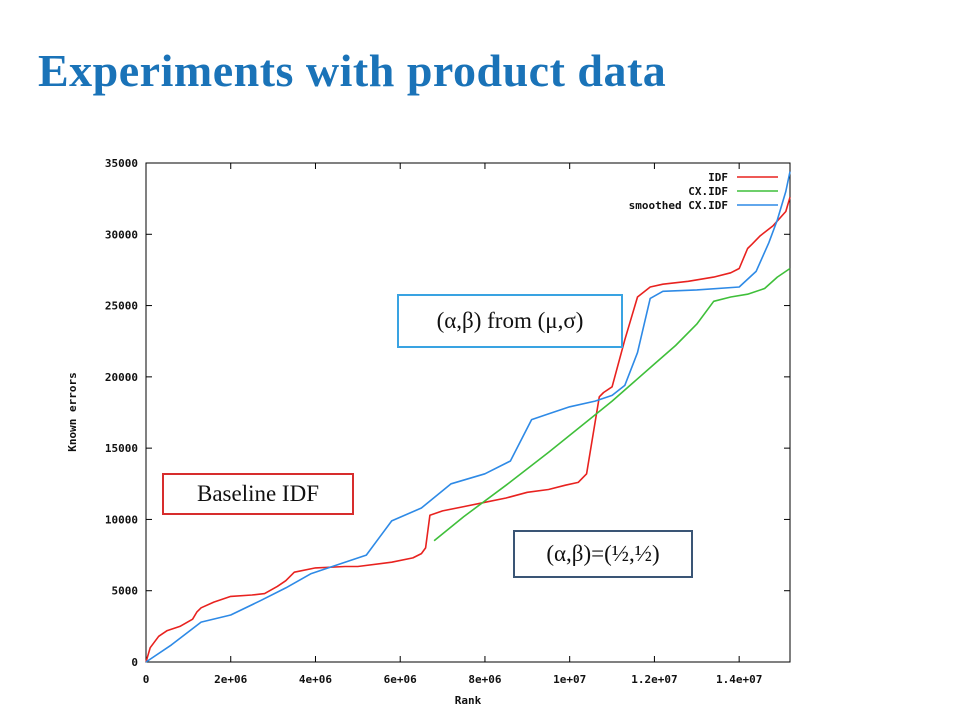 The image size is (960, 720). I want to click on x-tick-label: 8e+06, so click(484, 679).